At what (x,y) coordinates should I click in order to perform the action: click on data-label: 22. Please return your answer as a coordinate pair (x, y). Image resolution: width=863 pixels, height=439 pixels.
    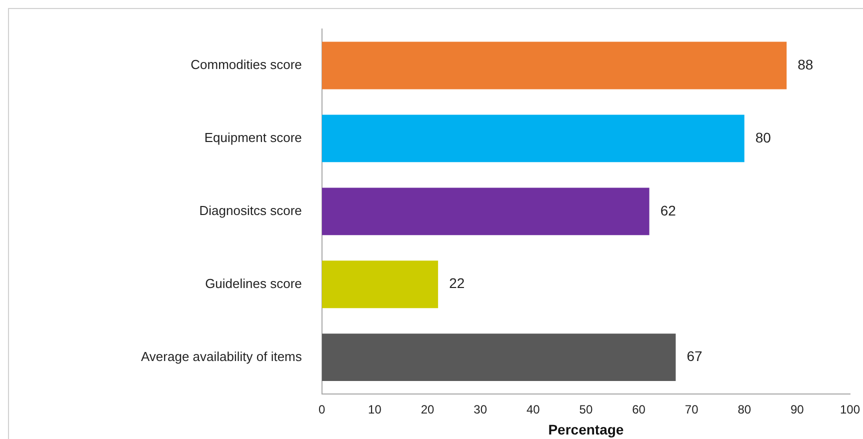
    Looking at the image, I should click on (457, 283).